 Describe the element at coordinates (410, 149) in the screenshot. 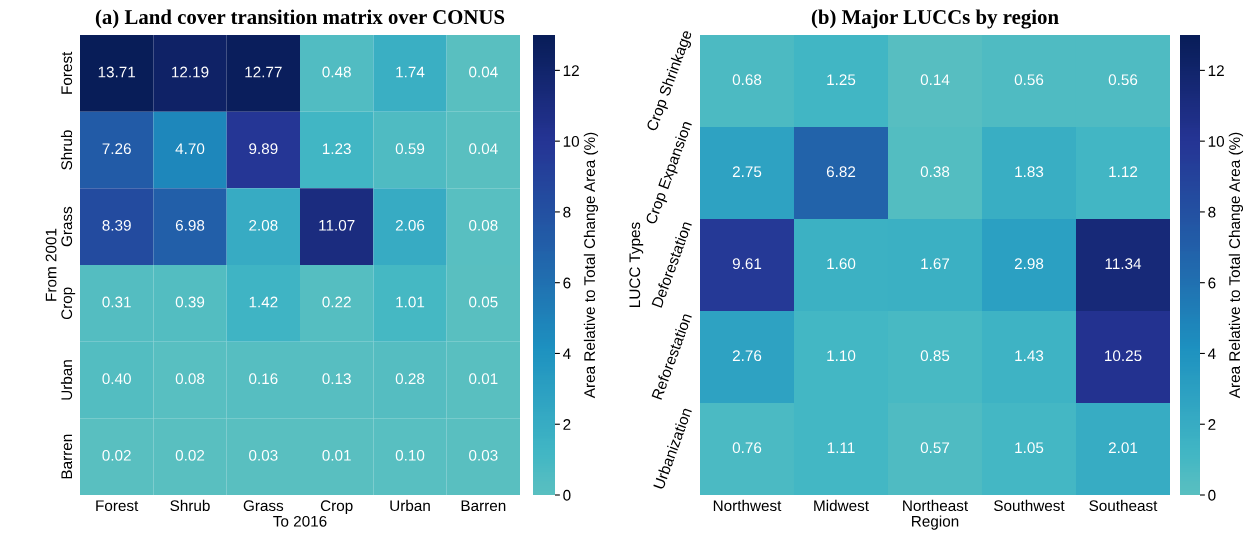

I see `data-label: 0.59` at that location.